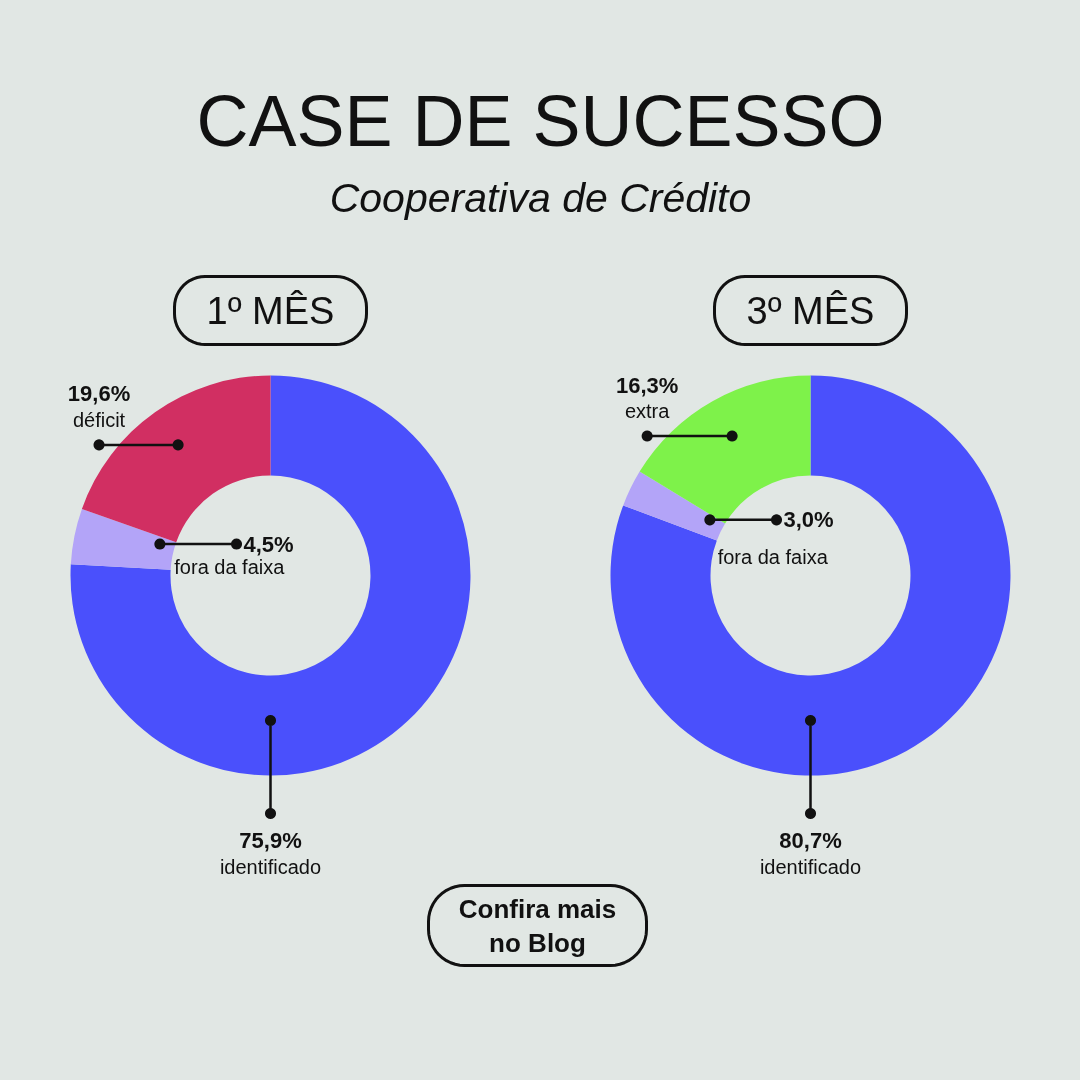 This screenshot has height=1080, width=1080. Describe the element at coordinates (808, 520) in the screenshot. I see `data-label: 3,0%` at that location.